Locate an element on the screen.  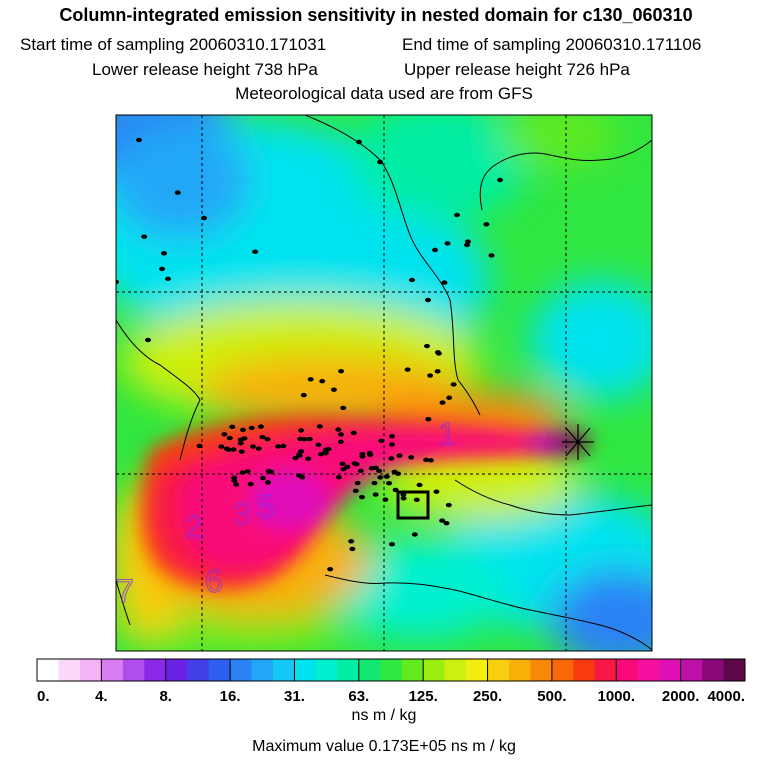
colorbar-tick-label: 16. is located at coordinates (230, 696).